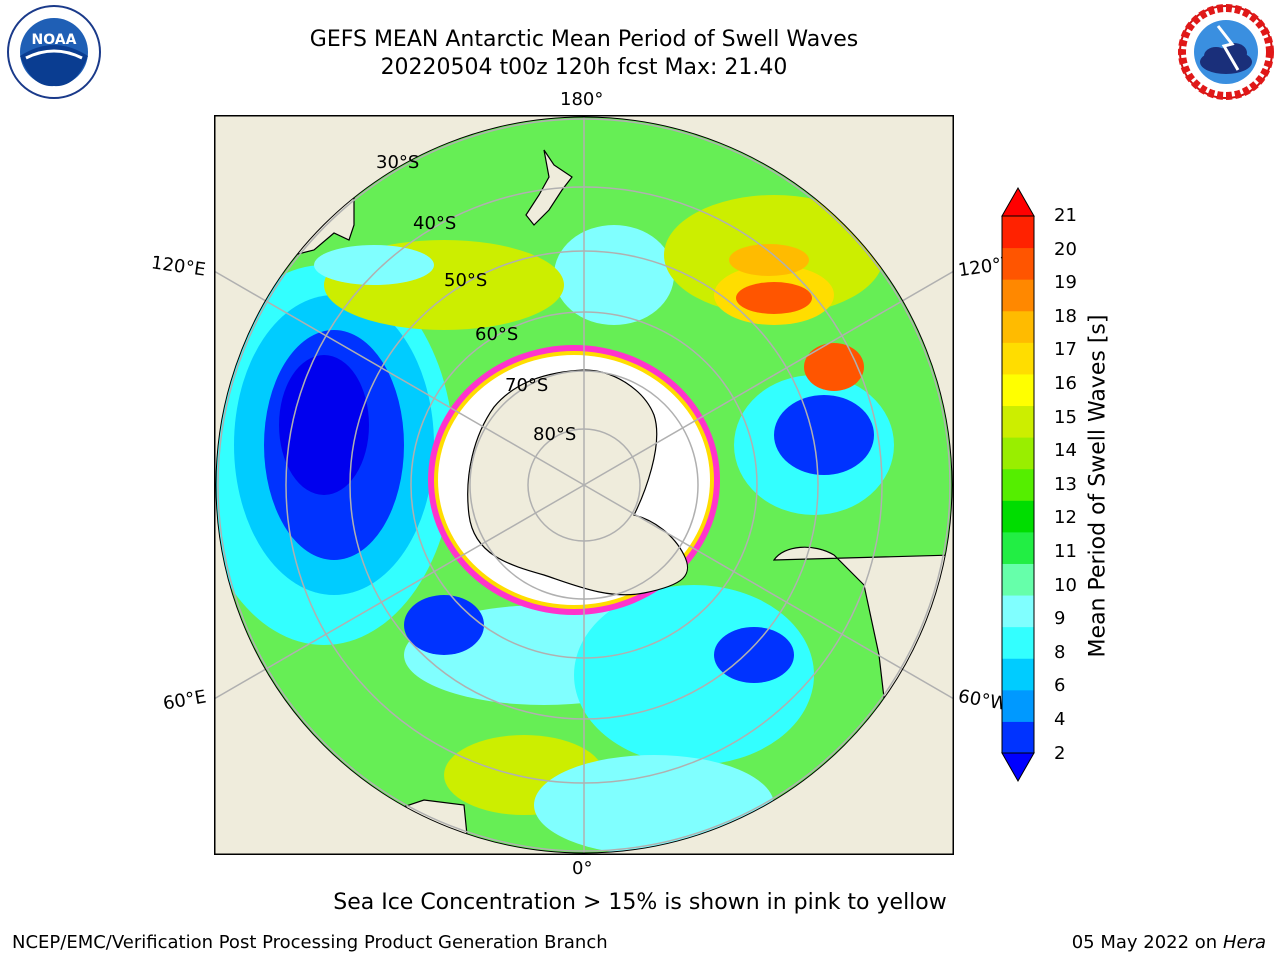 Image resolution: width=1280 pixels, height=960 pixels. I want to click on lat-label-80s: 80°S, so click(555, 434).